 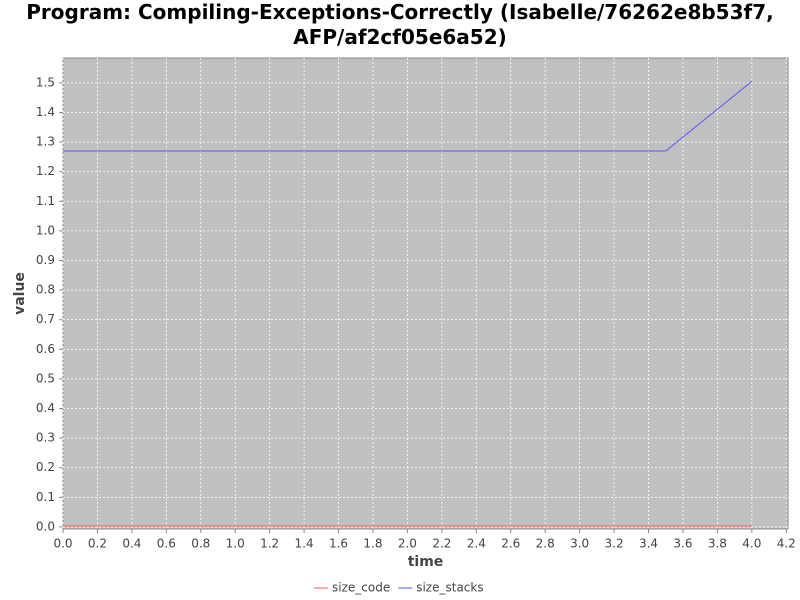 What do you see at coordinates (426, 562) in the screenshot?
I see `x-axis-label: time` at bounding box center [426, 562].